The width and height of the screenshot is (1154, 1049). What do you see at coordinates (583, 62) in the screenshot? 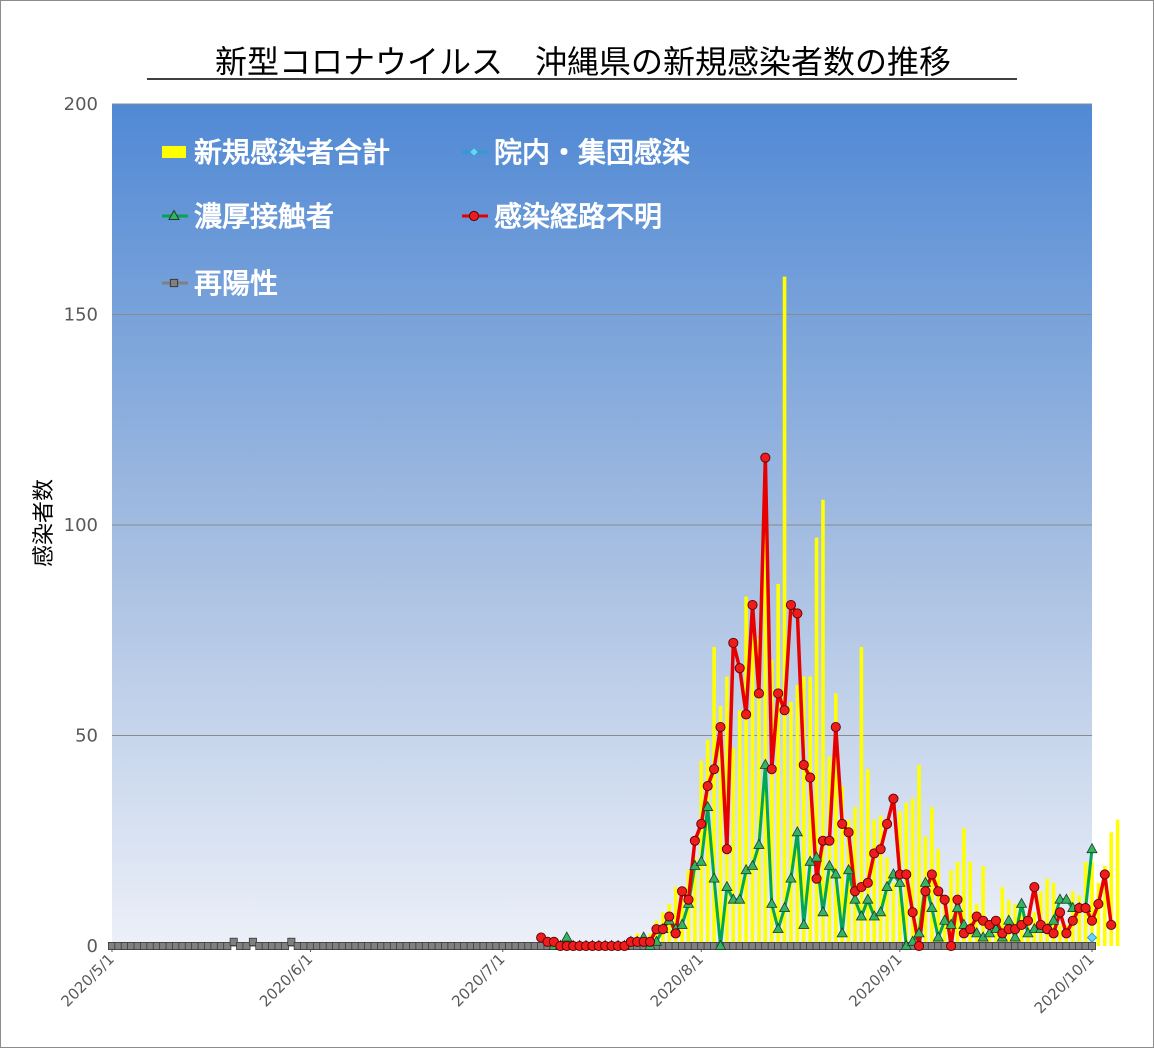
I see `chart-title: 新型コロナウイルス 沖縄県の新規感染者数の推移` at bounding box center [583, 62].